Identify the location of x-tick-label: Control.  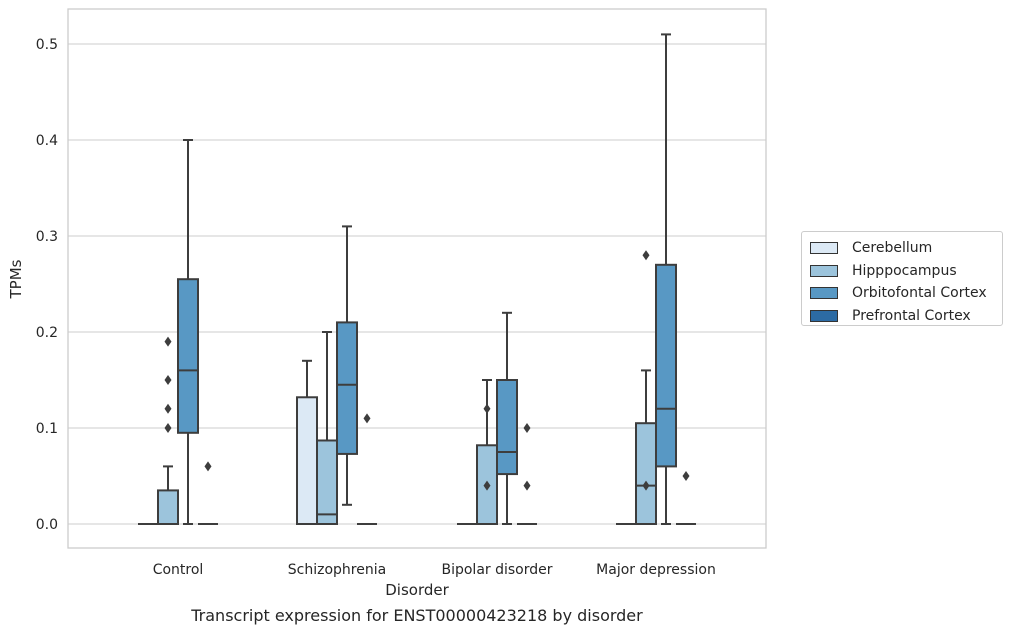
(178, 570).